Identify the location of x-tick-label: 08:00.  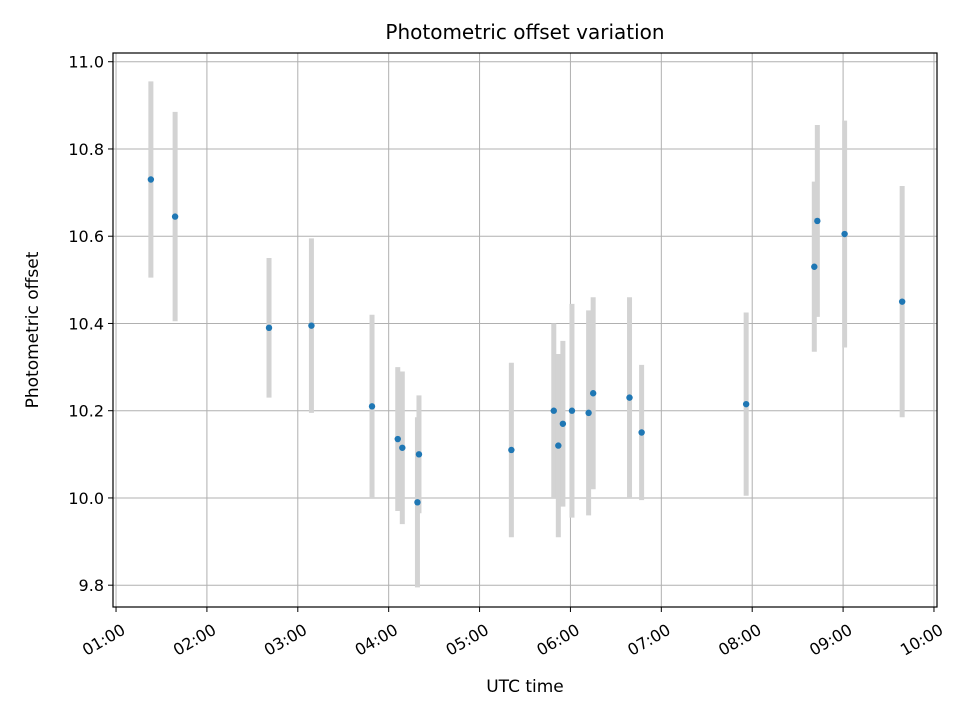
(739, 640).